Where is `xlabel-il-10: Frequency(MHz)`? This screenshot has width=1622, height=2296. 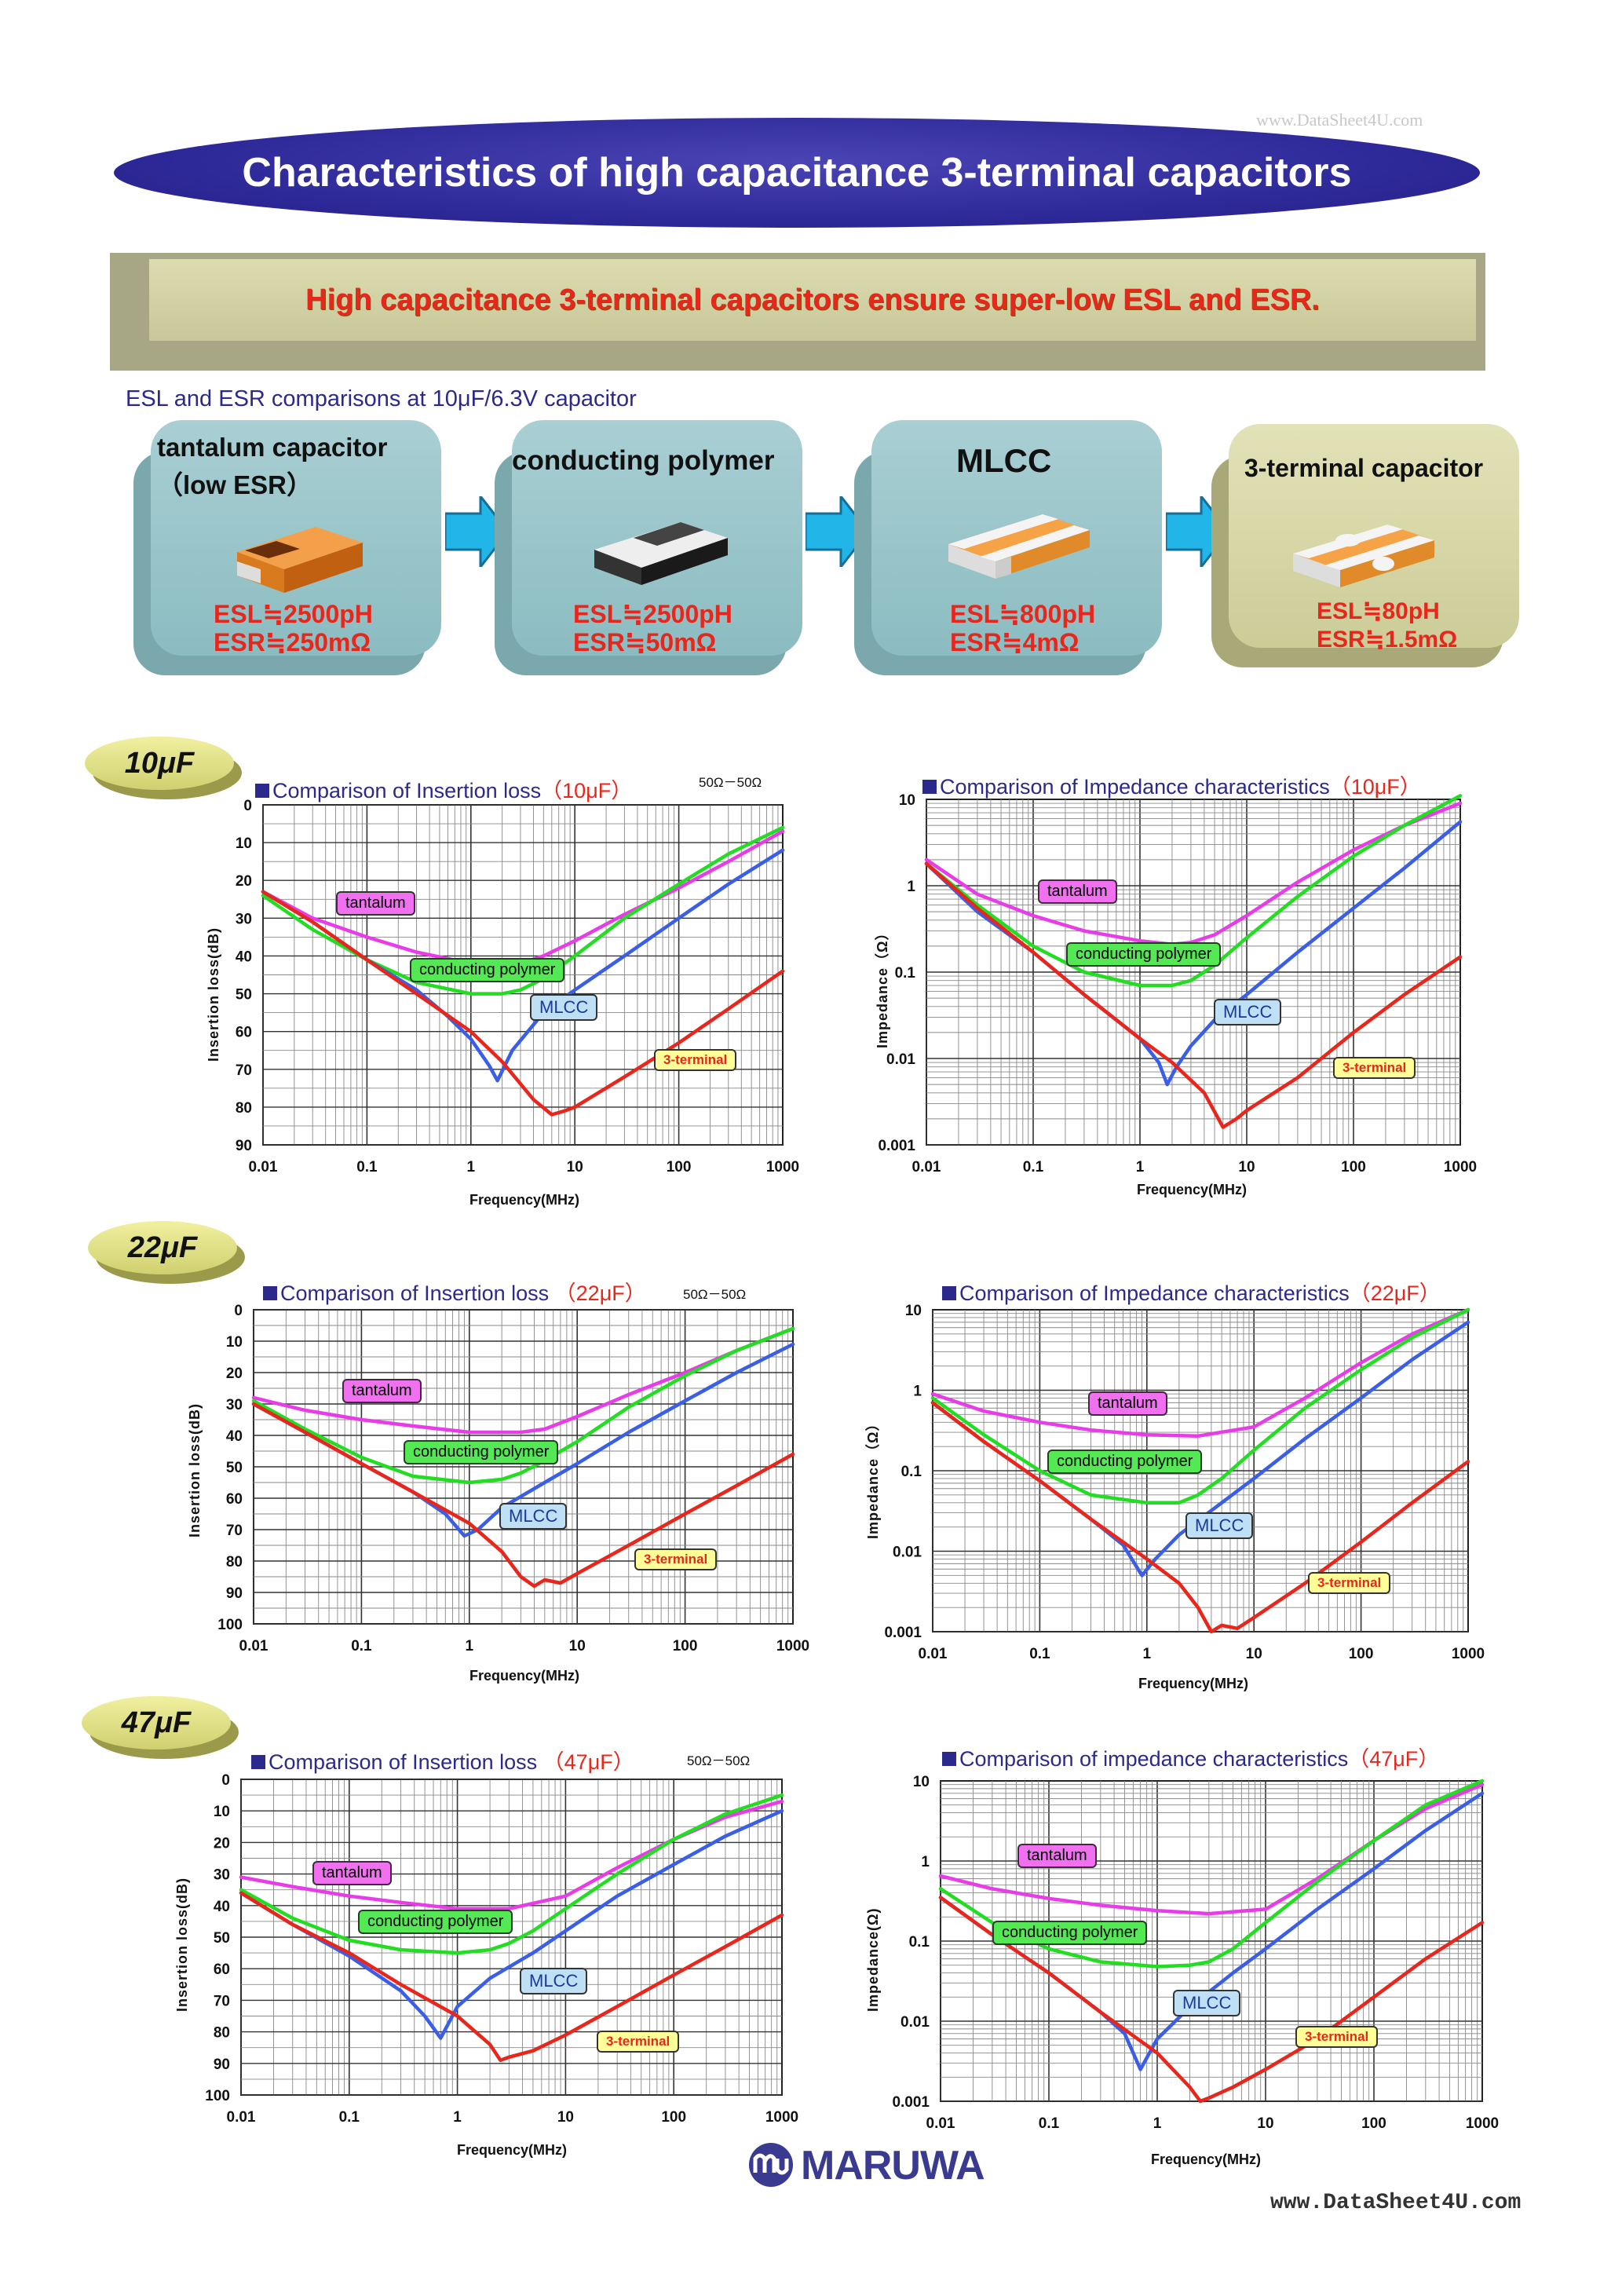
xlabel-il-10: Frequency(MHz) is located at coordinates (524, 1200).